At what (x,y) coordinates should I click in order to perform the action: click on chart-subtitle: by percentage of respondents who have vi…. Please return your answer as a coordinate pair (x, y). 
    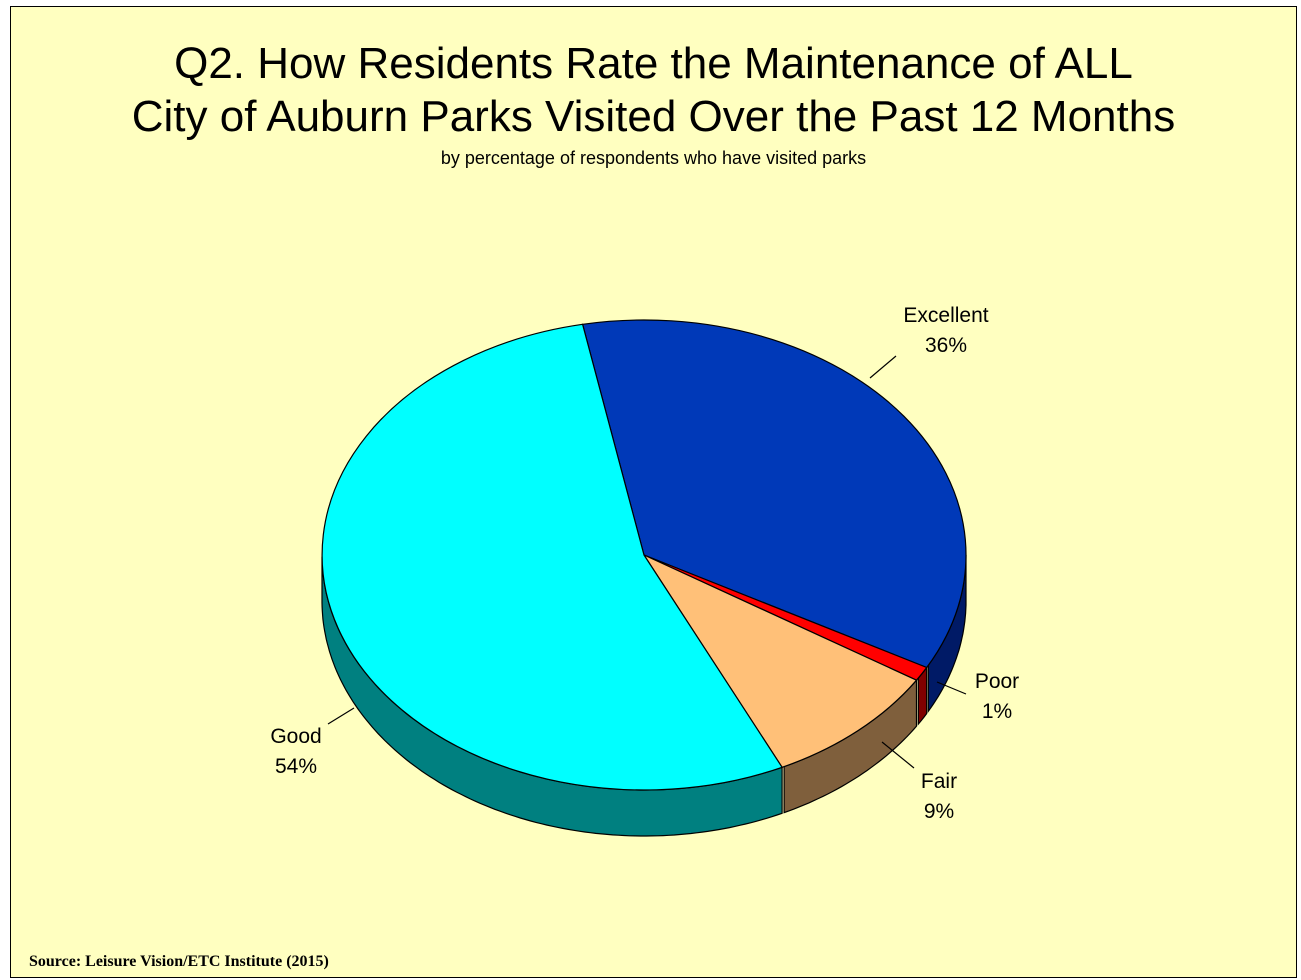
    Looking at the image, I should click on (653, 158).